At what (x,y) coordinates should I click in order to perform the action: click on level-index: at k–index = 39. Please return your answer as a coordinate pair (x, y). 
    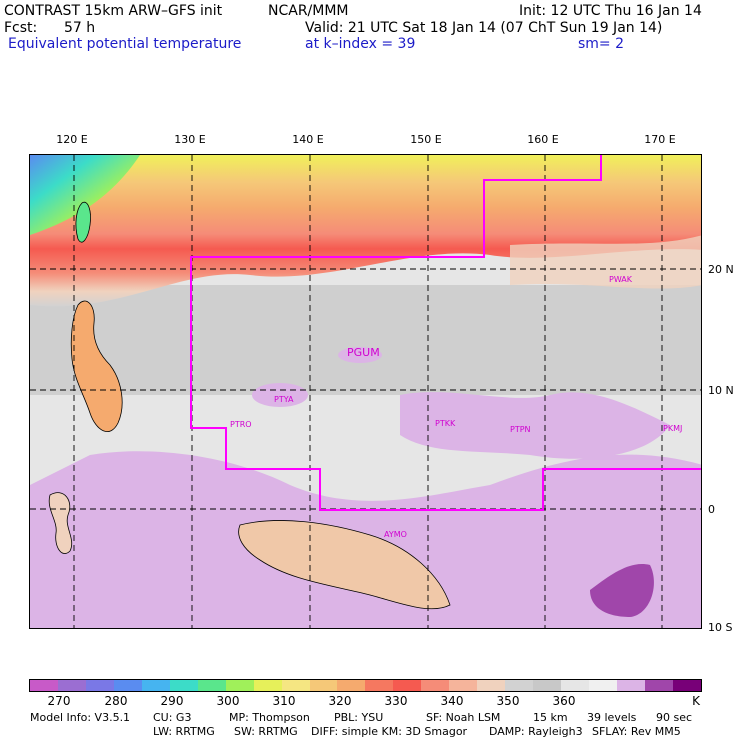
    Looking at the image, I should click on (360, 44).